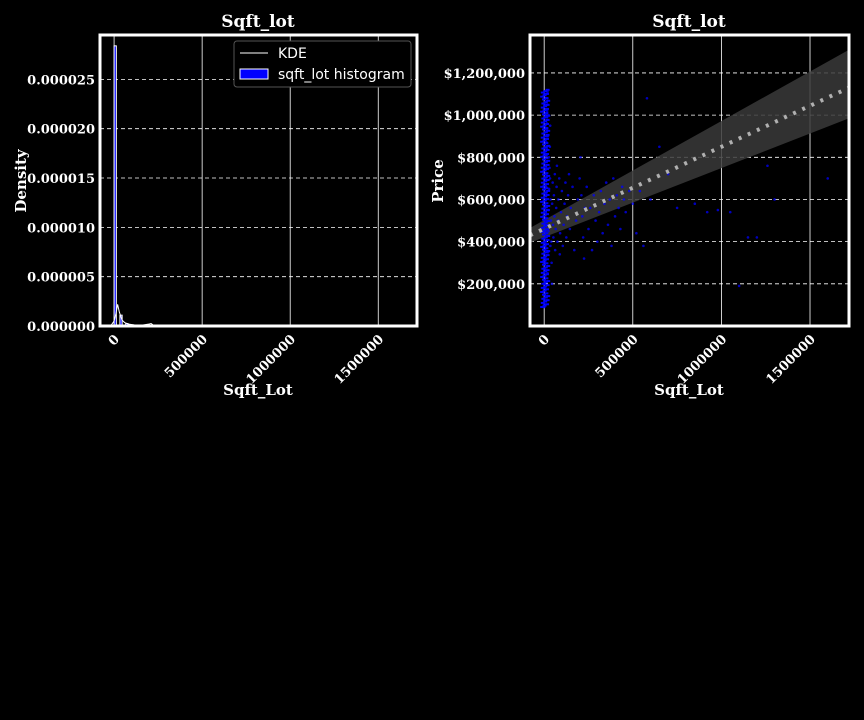  Describe the element at coordinates (491, 200) in the screenshot. I see `scatter-y-tick-label: $600,000` at that location.